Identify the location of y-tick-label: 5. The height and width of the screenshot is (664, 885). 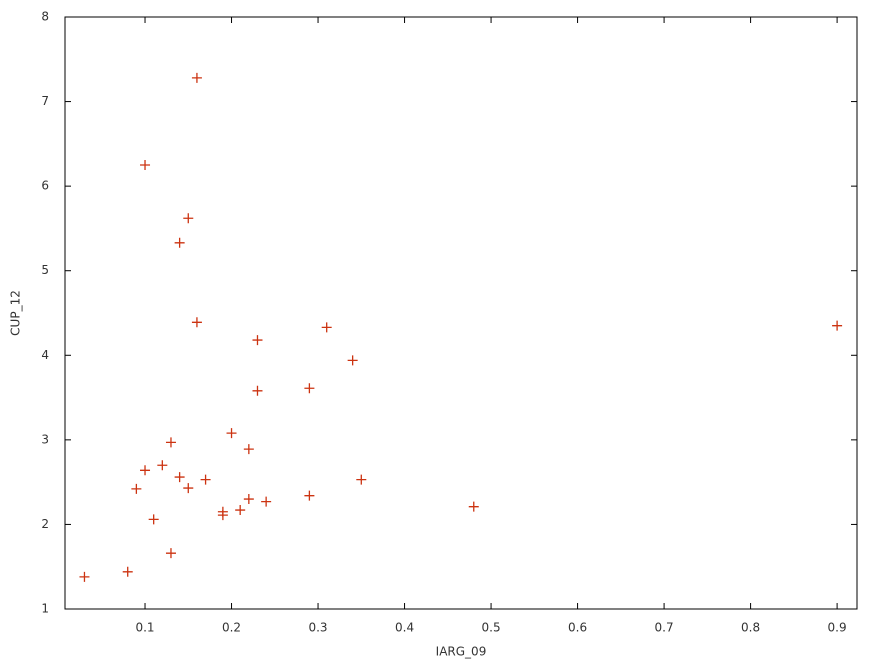
(45, 270).